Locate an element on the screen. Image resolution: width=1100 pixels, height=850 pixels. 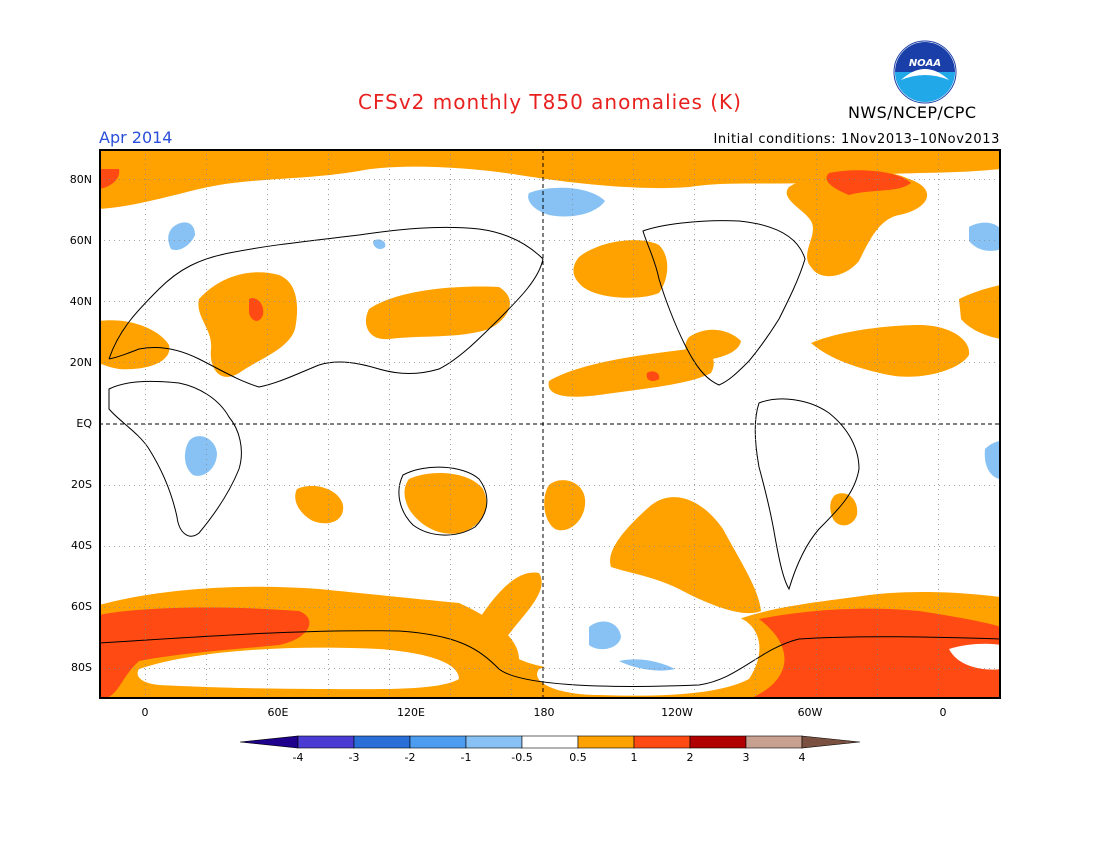
agency-label: NWS/NCEP/CPC is located at coordinates (912, 112).